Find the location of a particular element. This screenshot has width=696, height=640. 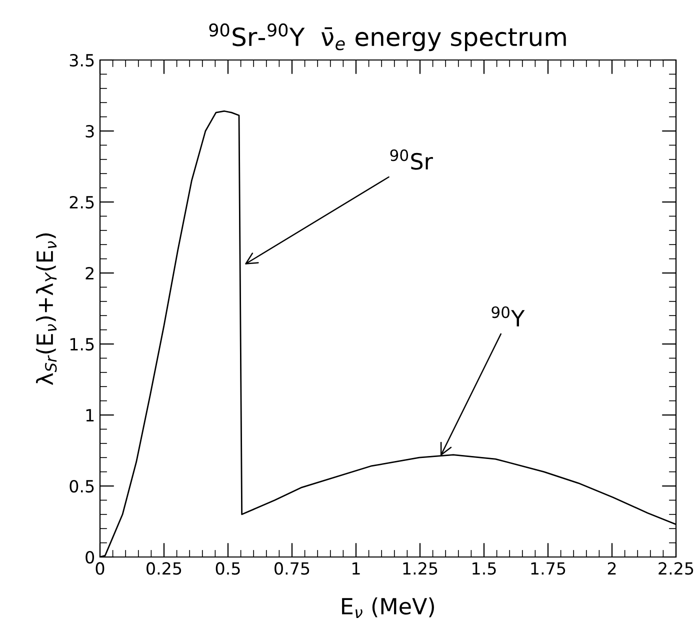

annotation: $^{90}$Sr is located at coordinates (411, 159).